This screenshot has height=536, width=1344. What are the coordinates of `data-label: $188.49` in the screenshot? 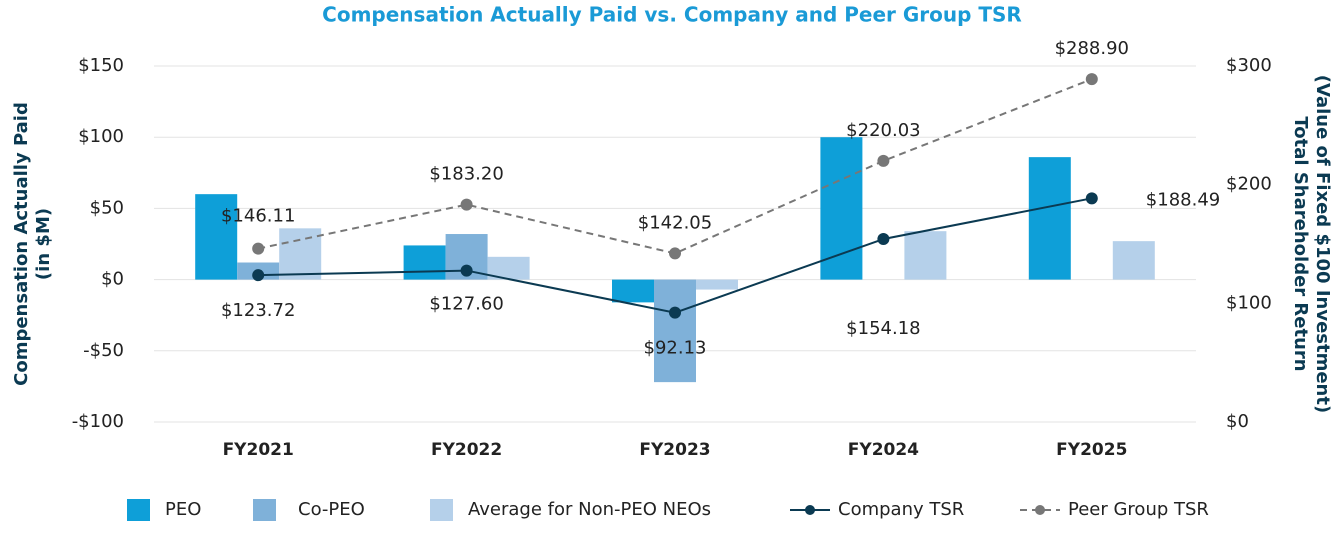 It's located at (1183, 199).